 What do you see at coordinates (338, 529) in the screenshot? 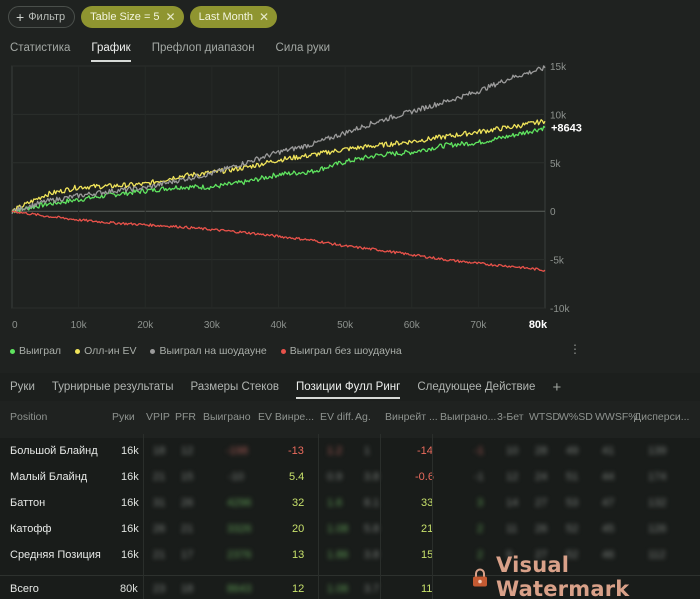
I see `cell-ev-diff-hidden: 1.08` at bounding box center [338, 529].